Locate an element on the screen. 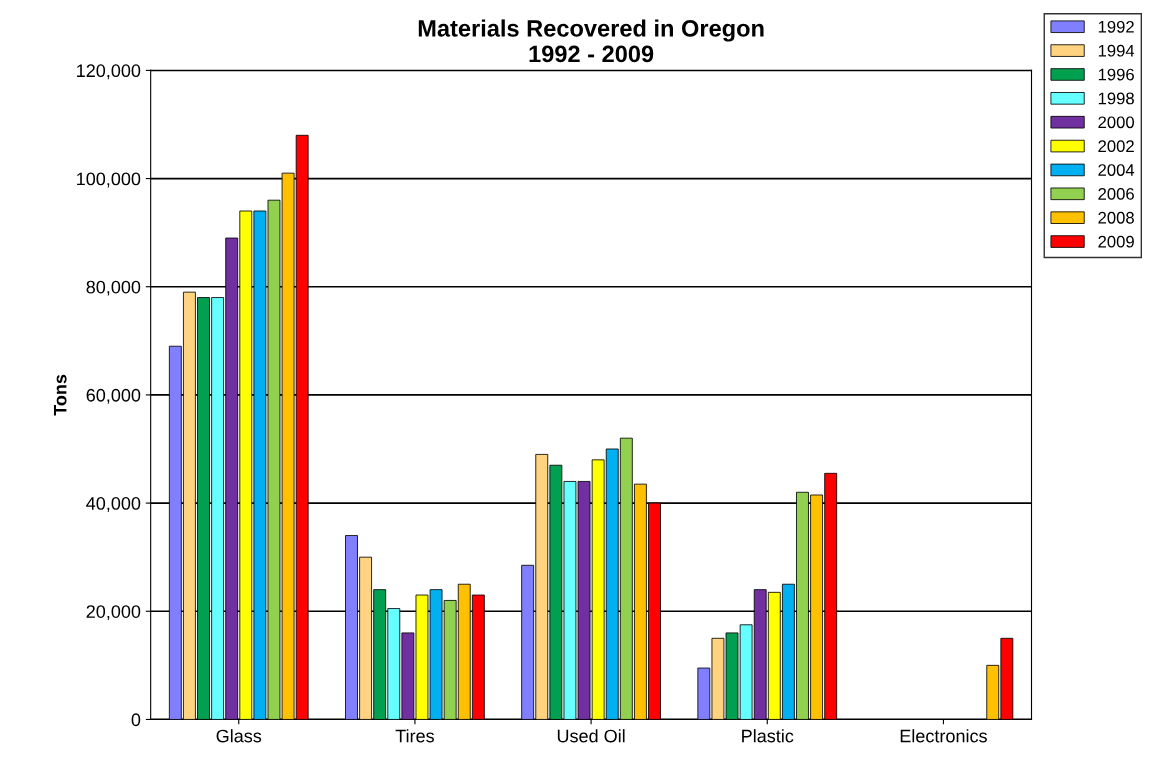  legend-label: 1996 is located at coordinates (1116, 74).